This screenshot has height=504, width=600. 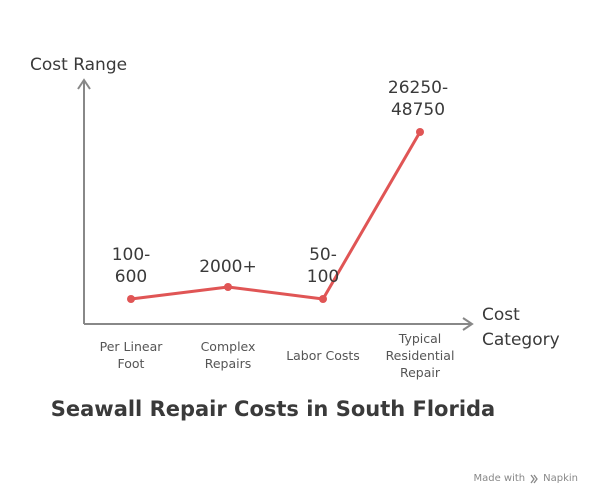 I want to click on watermark-prefix: Made with, so click(x=499, y=478).